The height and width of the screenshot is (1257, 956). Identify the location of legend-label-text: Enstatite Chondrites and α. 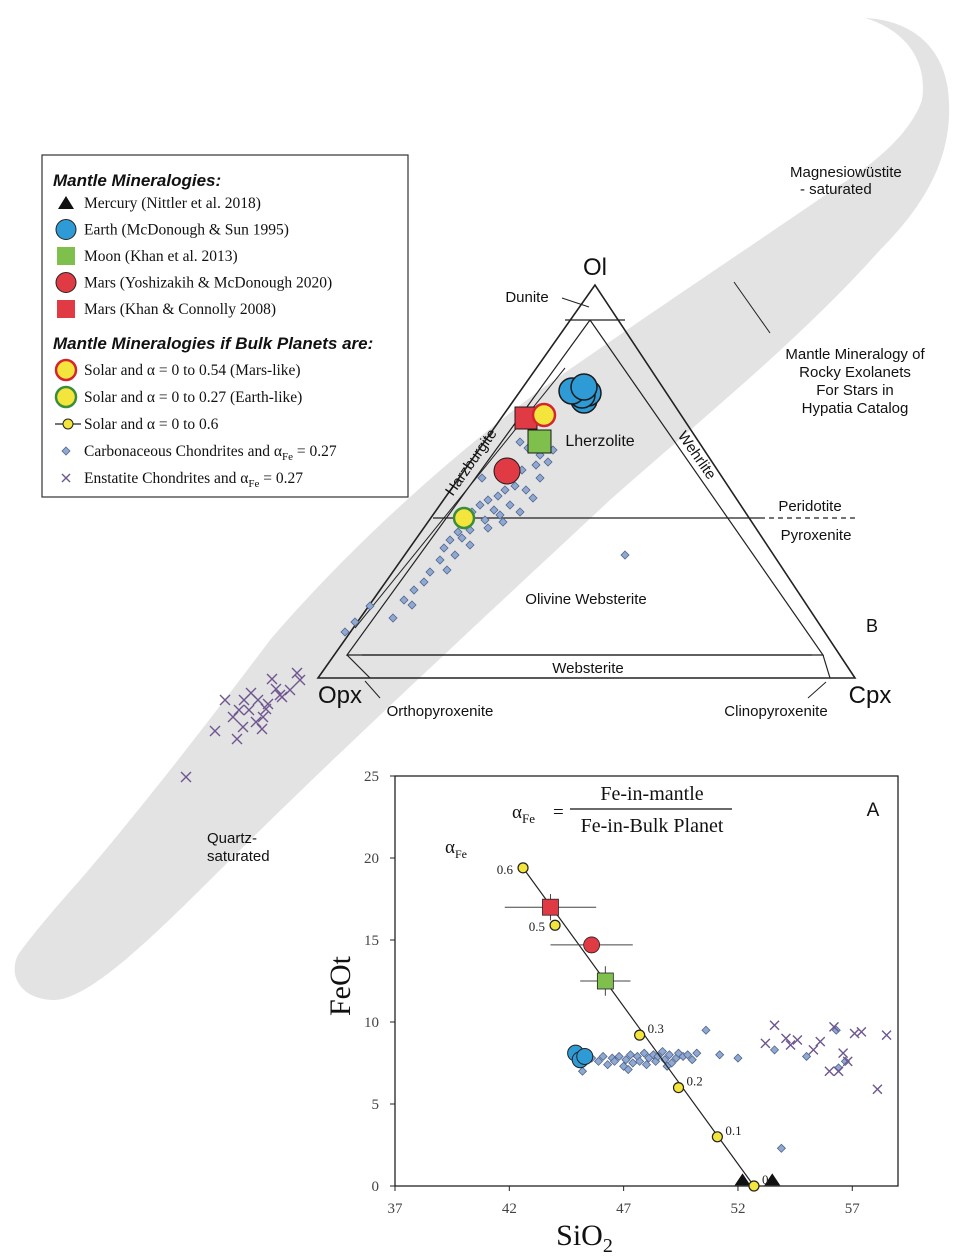
(166, 478).